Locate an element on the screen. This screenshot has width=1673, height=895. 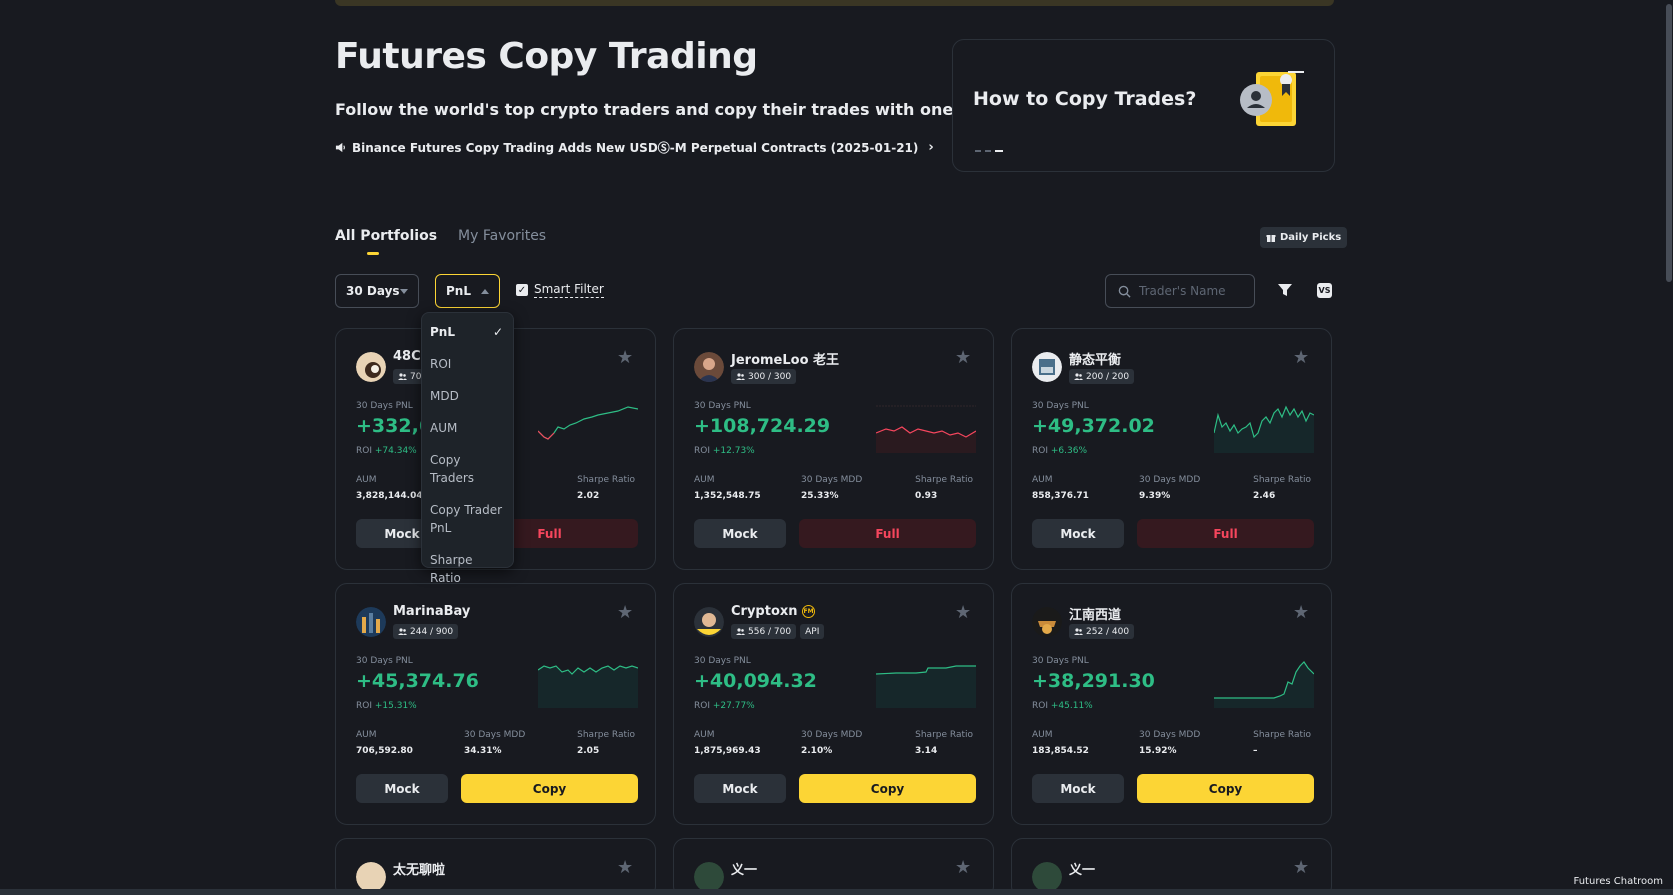
trader-name: 江南西道 is located at coordinates (1095, 615).